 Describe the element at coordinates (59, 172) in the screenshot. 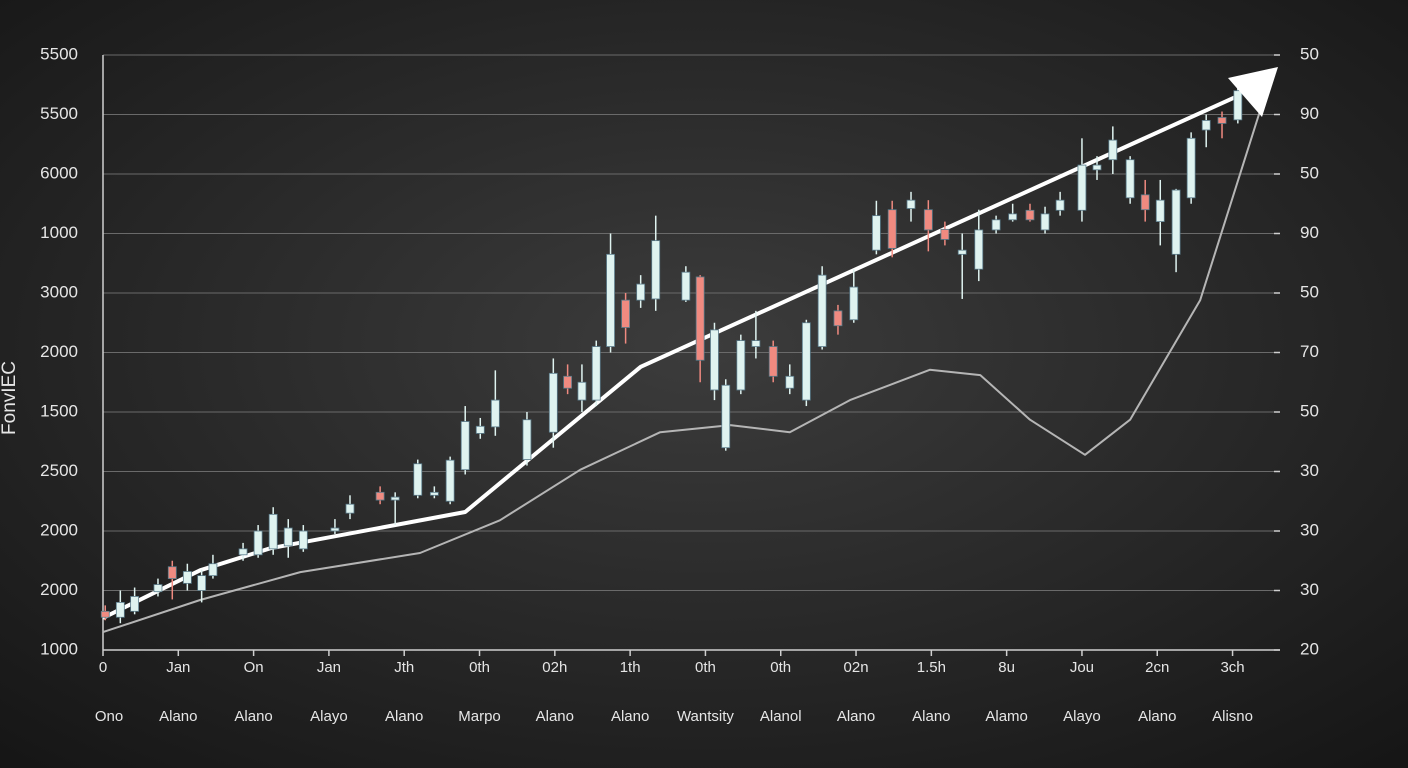

I see `y-tick-label: 6000` at that location.